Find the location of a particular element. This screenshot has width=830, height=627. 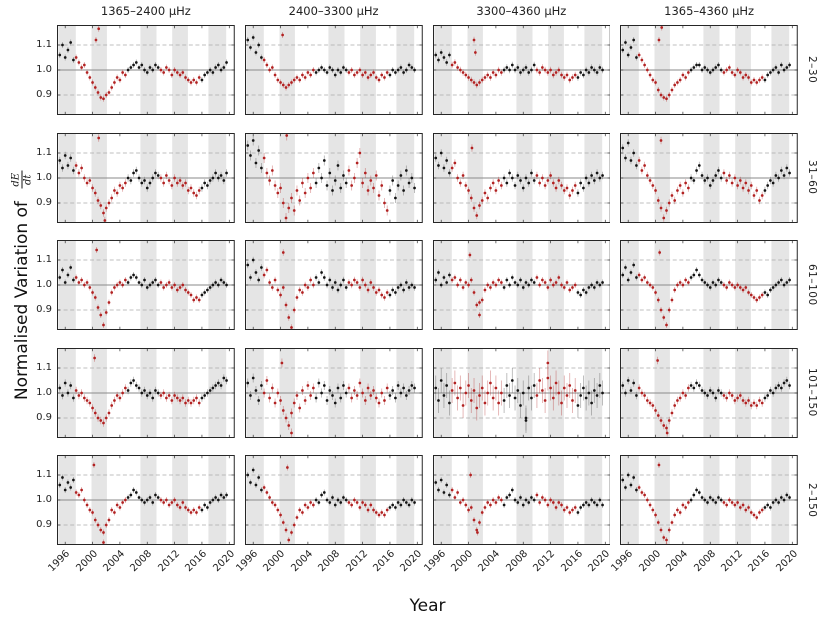

x-axis-label: Year is located at coordinates (427, 606).